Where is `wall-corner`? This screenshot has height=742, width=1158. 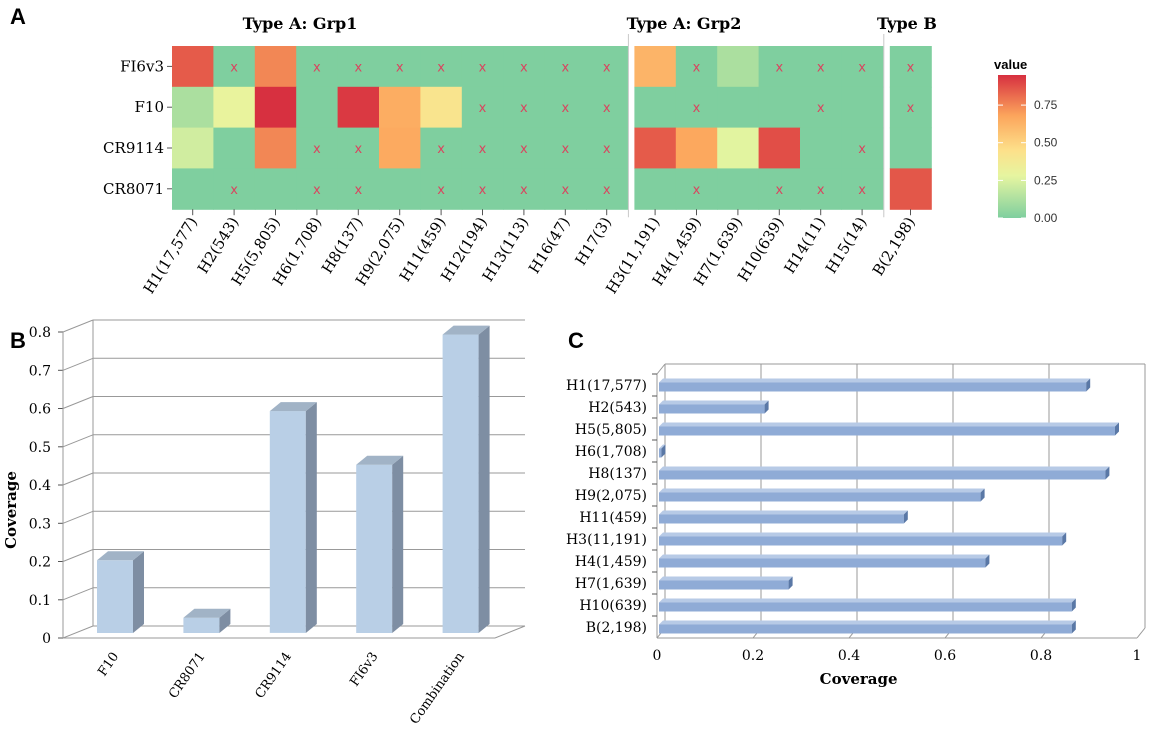
wall-corner is located at coordinates (661, 369).